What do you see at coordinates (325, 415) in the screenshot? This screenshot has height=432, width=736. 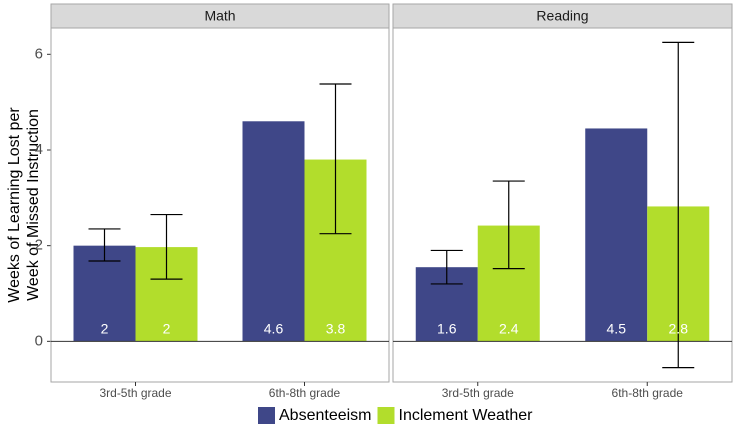 I see `legend-label: Absenteeism` at bounding box center [325, 415].